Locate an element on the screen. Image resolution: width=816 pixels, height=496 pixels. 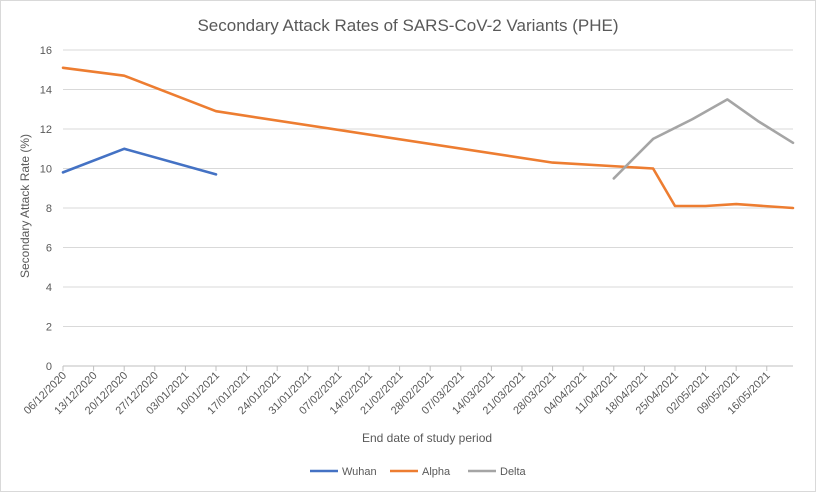
y-tick-label: 4 is located at coordinates (49, 288).